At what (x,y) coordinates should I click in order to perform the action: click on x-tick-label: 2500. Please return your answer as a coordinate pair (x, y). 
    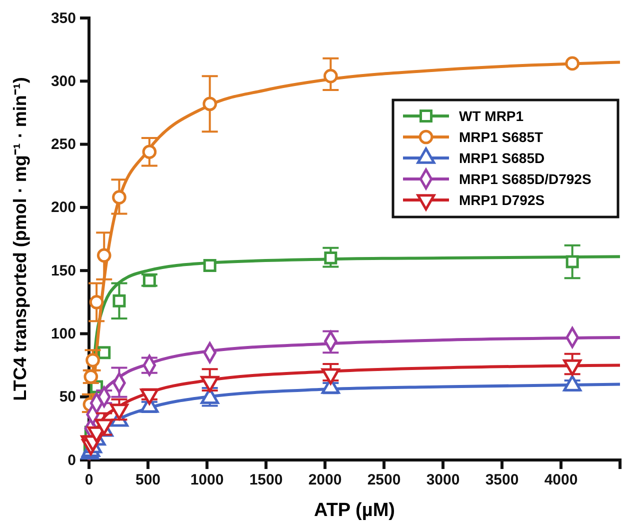
    Looking at the image, I should click on (384, 480).